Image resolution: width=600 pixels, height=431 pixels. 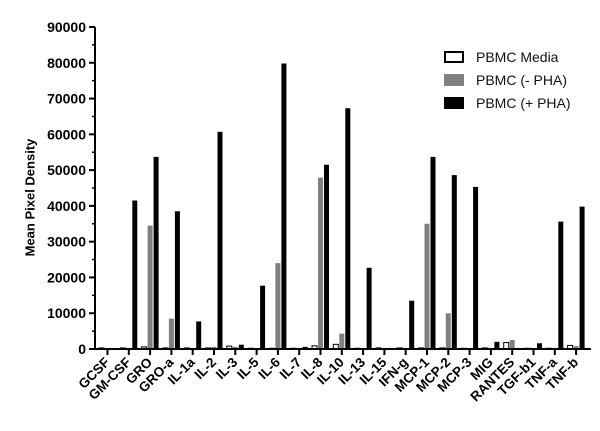 I want to click on legend-item-plus-pha: PBMC (+ PHA), so click(x=507, y=102).